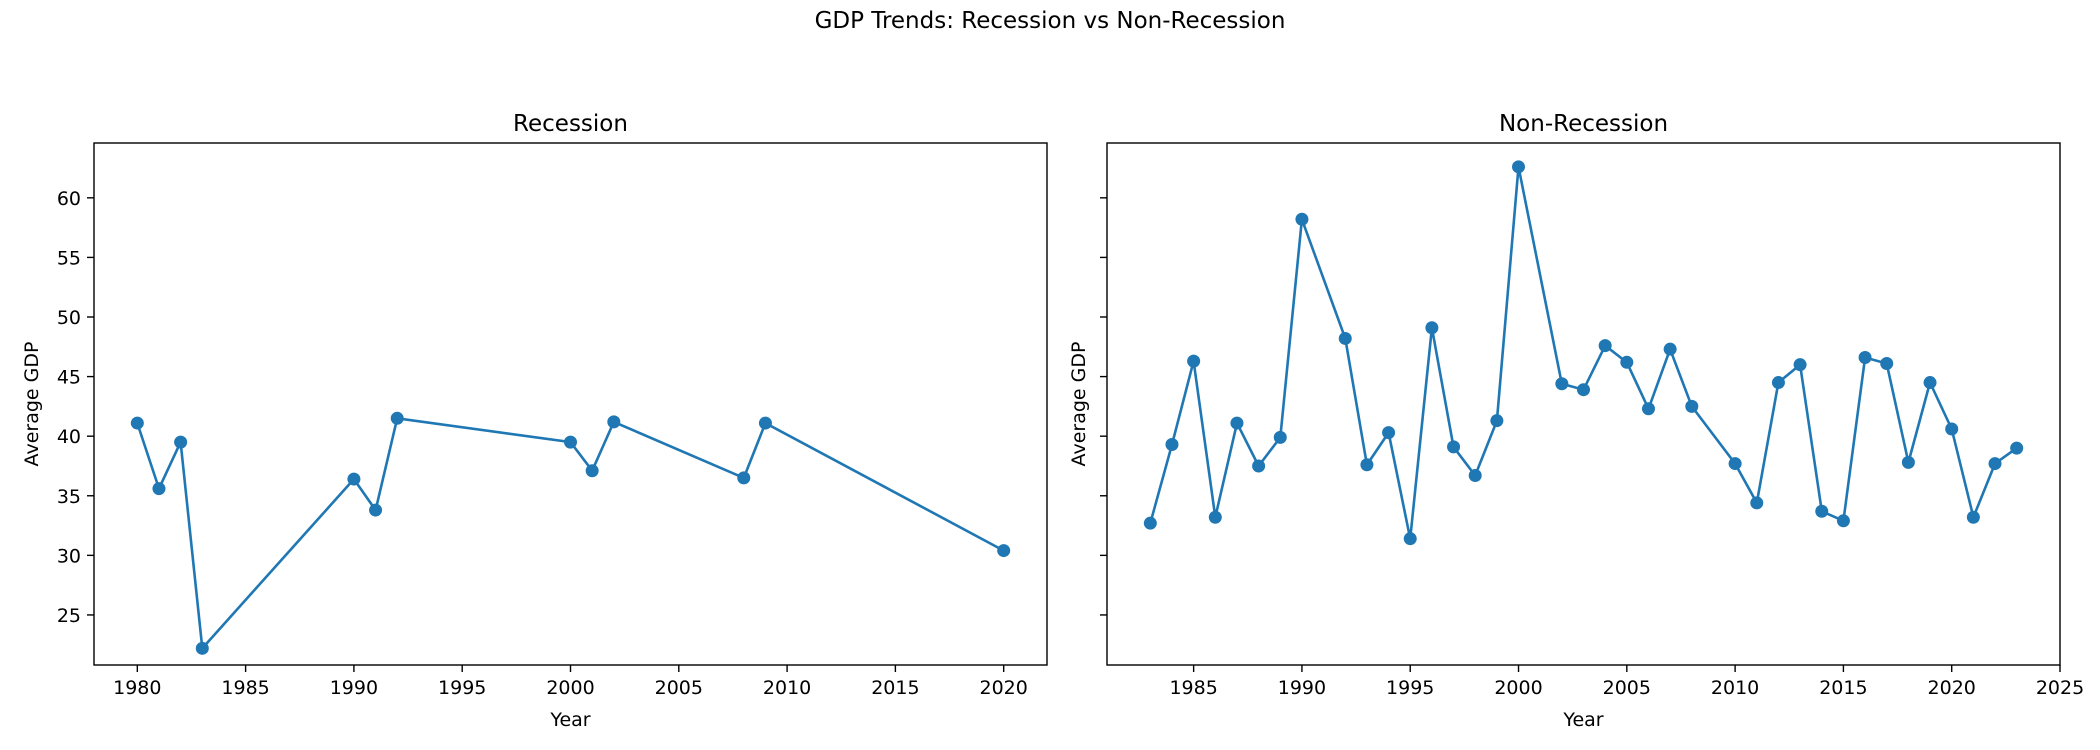 This screenshot has width=2100, height=750. What do you see at coordinates (69, 616) in the screenshot?
I see `y-tick-label: 25` at bounding box center [69, 616].